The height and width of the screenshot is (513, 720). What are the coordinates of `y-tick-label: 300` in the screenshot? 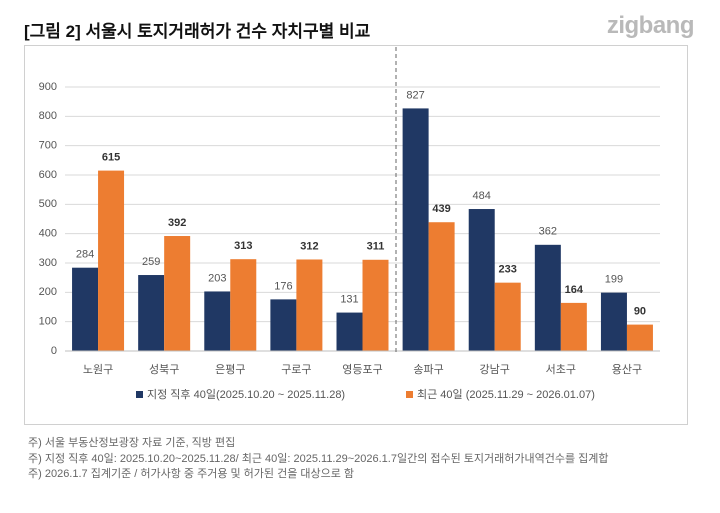 It's located at (48, 263).